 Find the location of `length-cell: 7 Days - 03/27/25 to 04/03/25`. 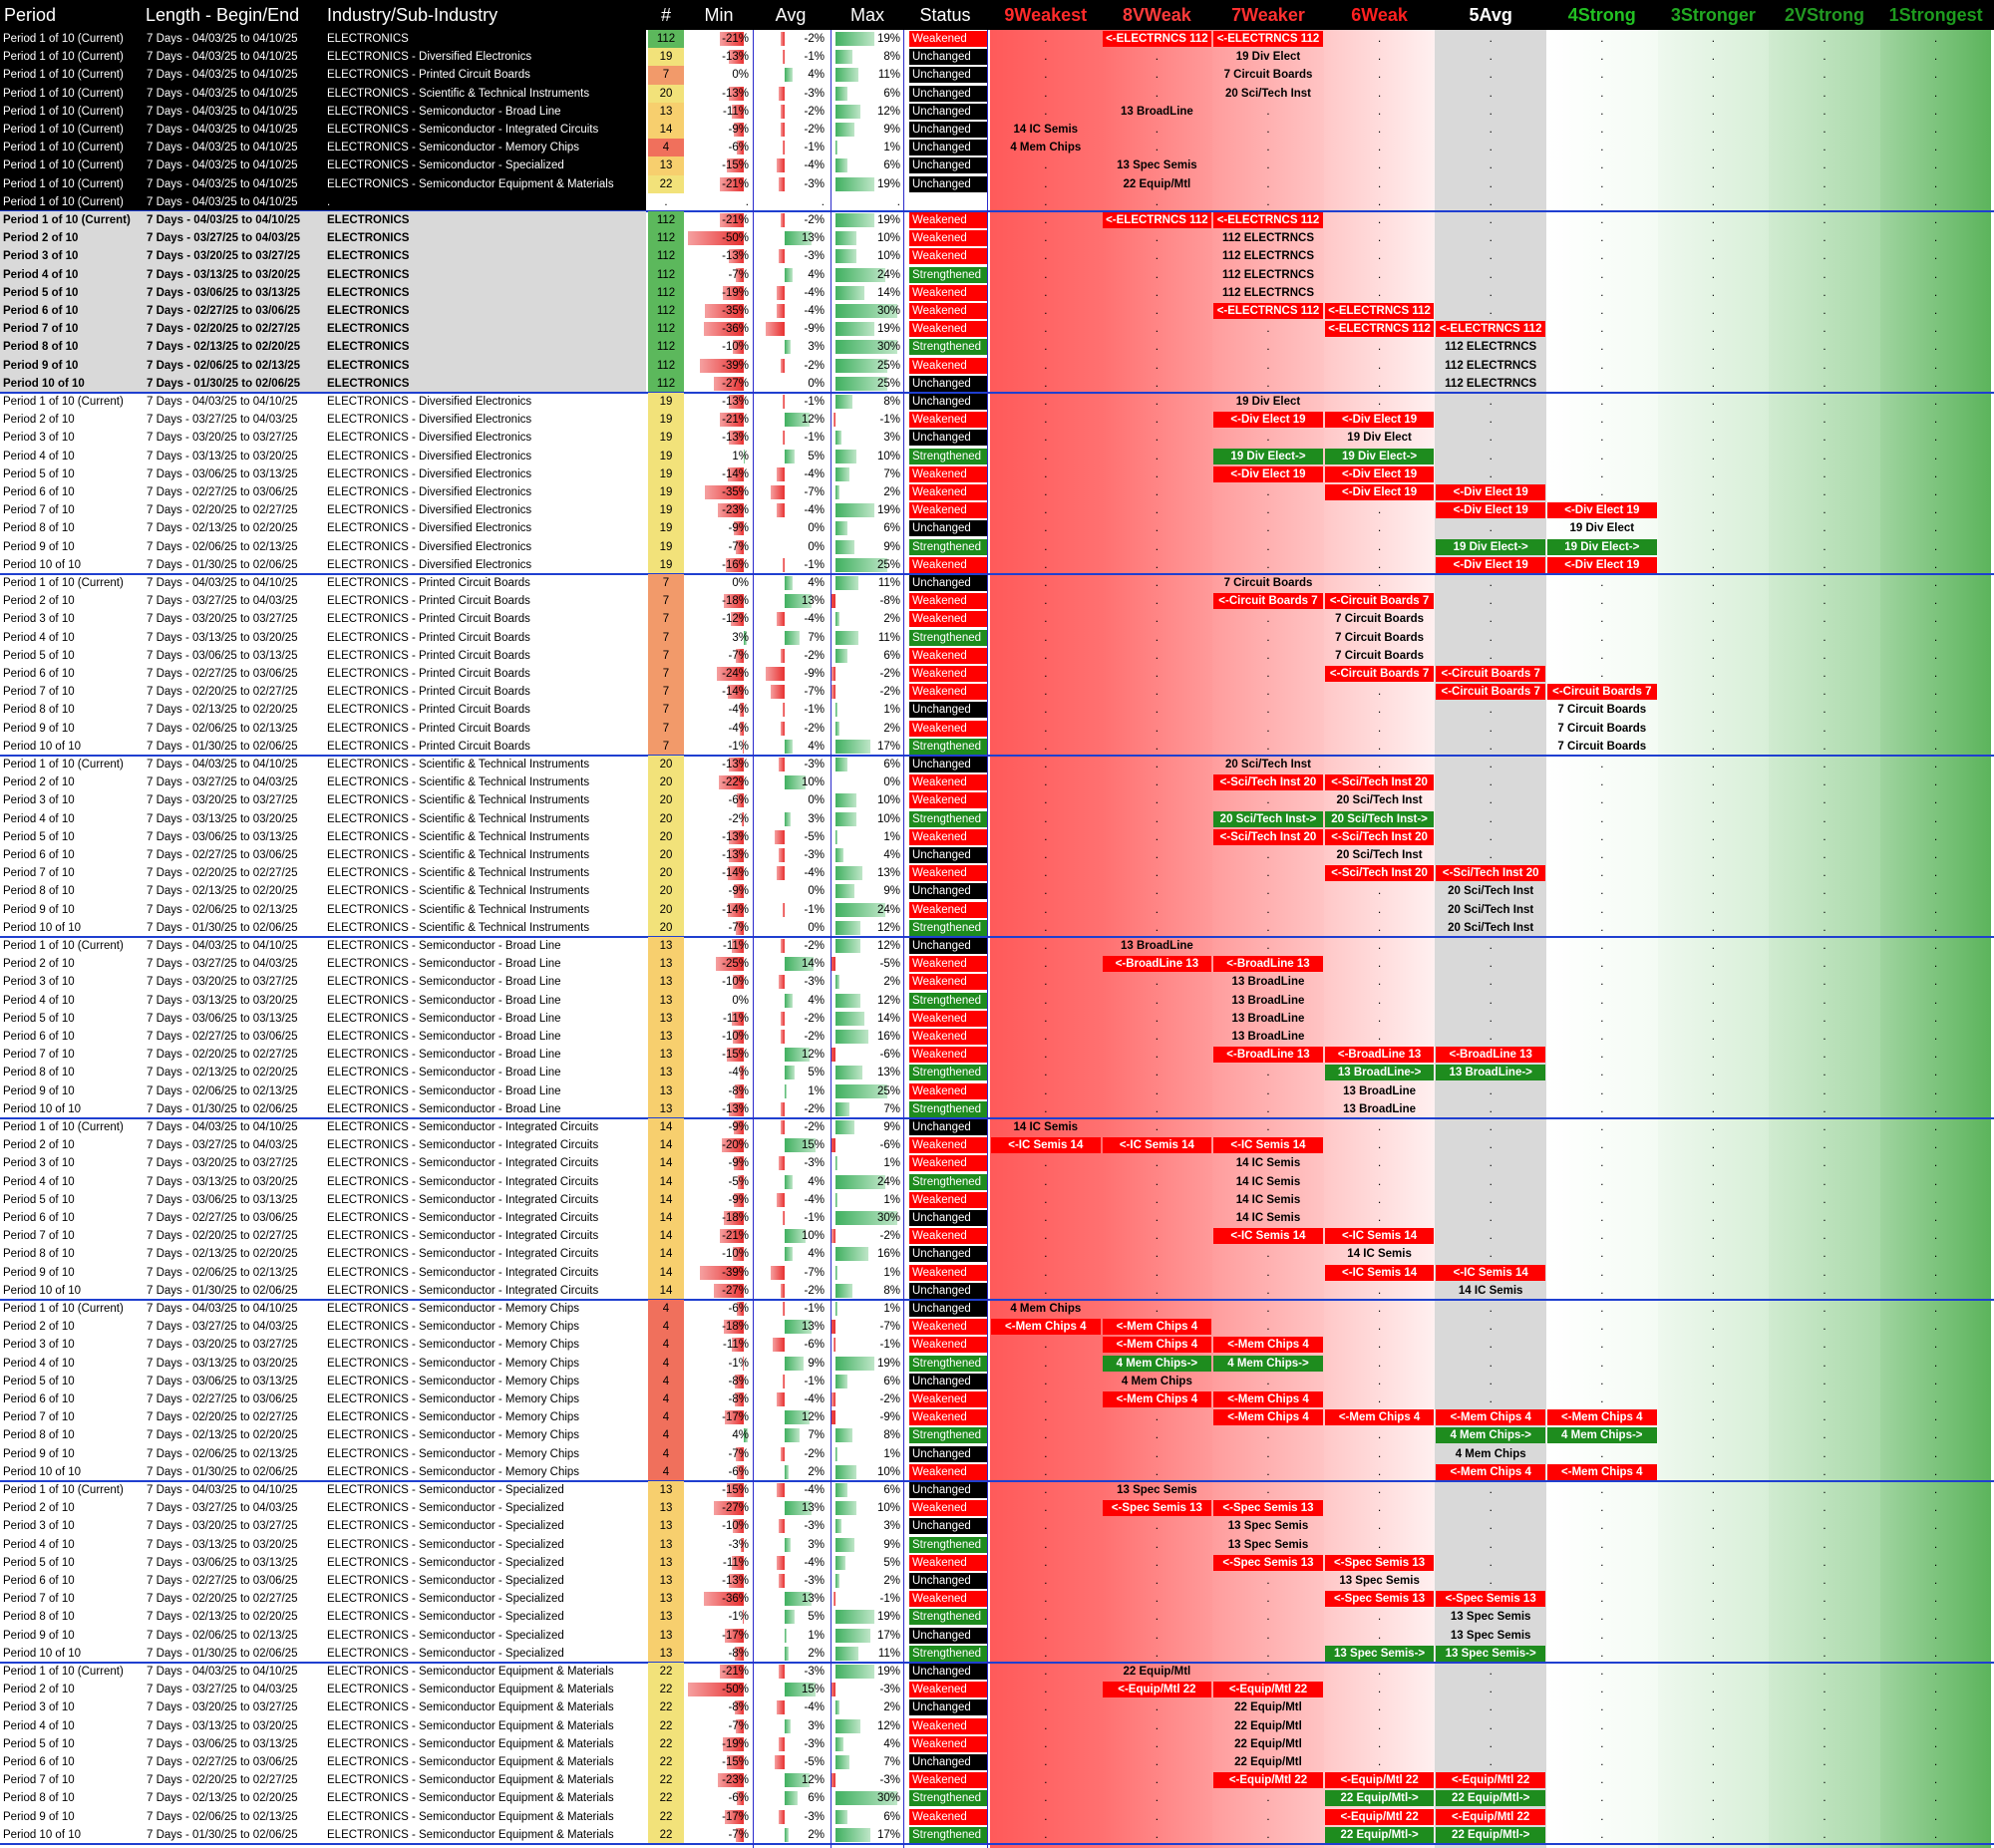

length-cell: 7 Days - 03/27/25 to 04/03/25 is located at coordinates (236, 1689).